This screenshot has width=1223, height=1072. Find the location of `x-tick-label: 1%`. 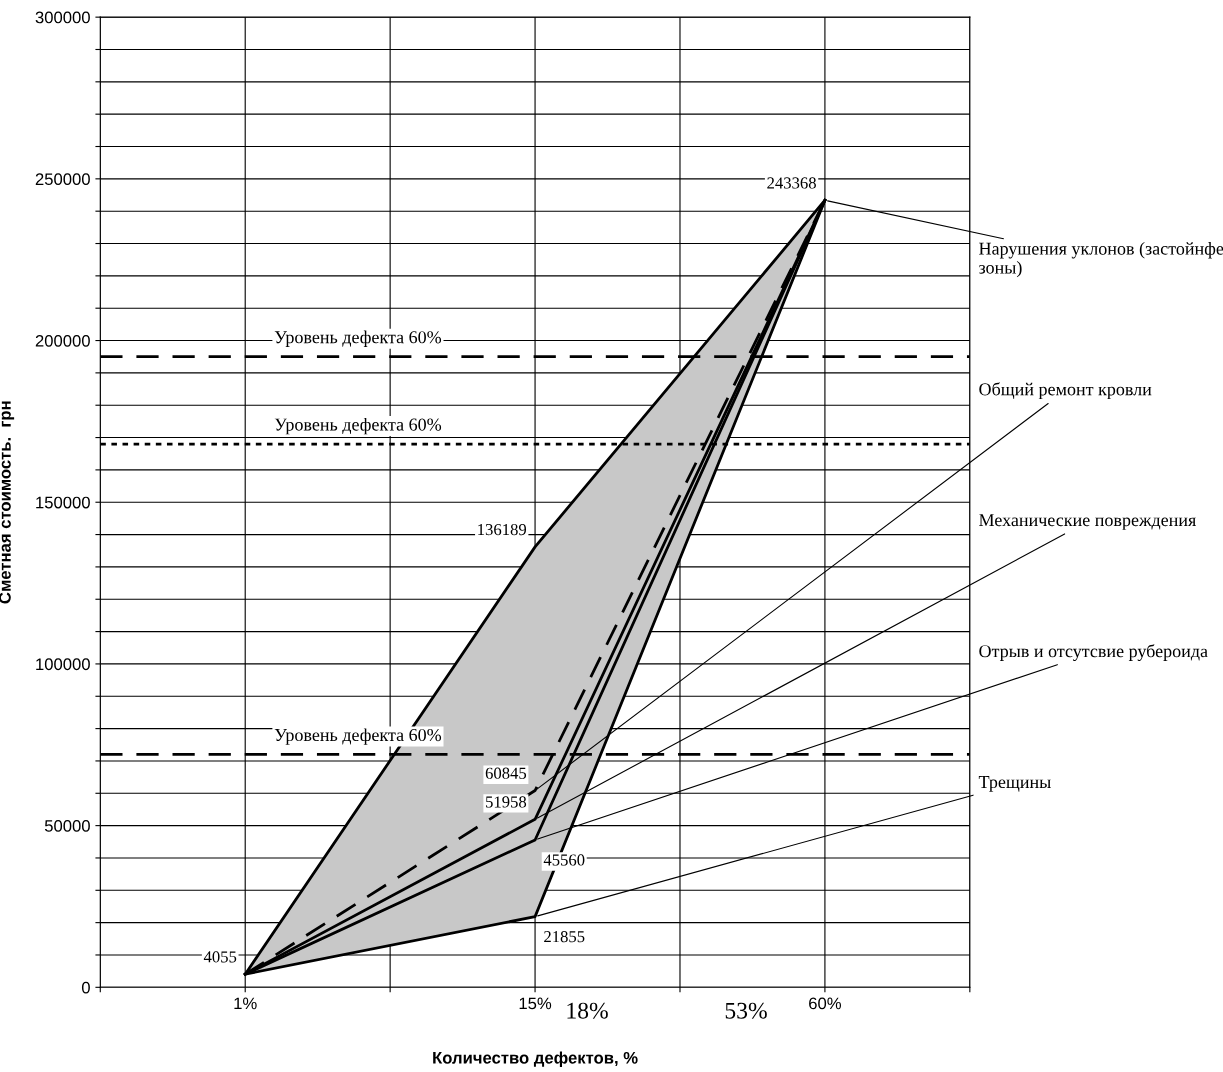

x-tick-label: 1% is located at coordinates (245, 1003).